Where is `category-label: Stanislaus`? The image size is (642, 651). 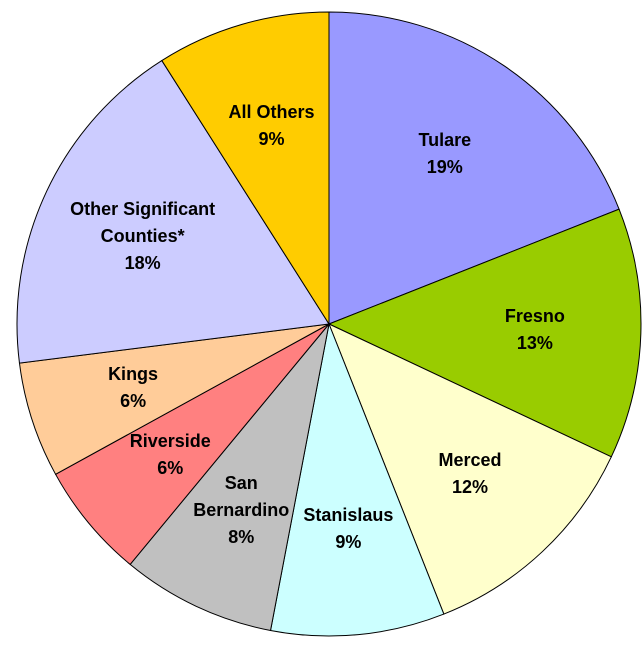
category-label: Stanislaus is located at coordinates (348, 515).